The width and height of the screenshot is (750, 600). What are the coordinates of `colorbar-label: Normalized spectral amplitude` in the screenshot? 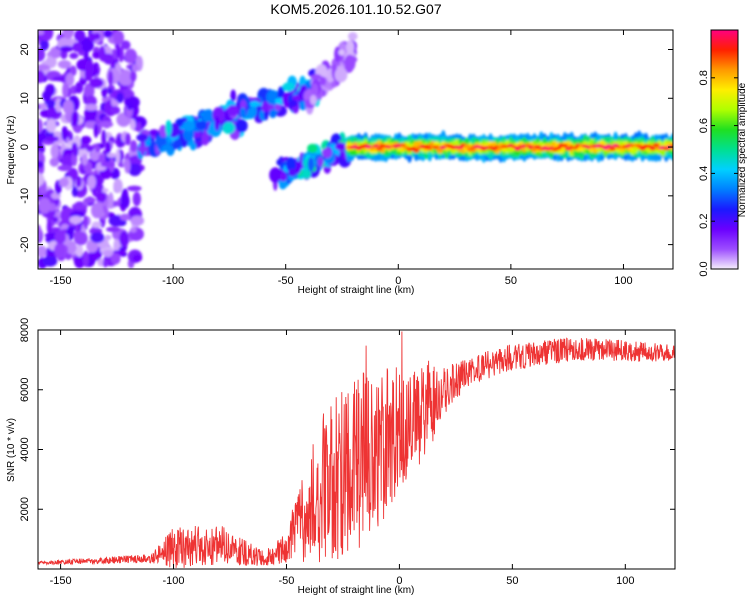 It's located at (742, 149).